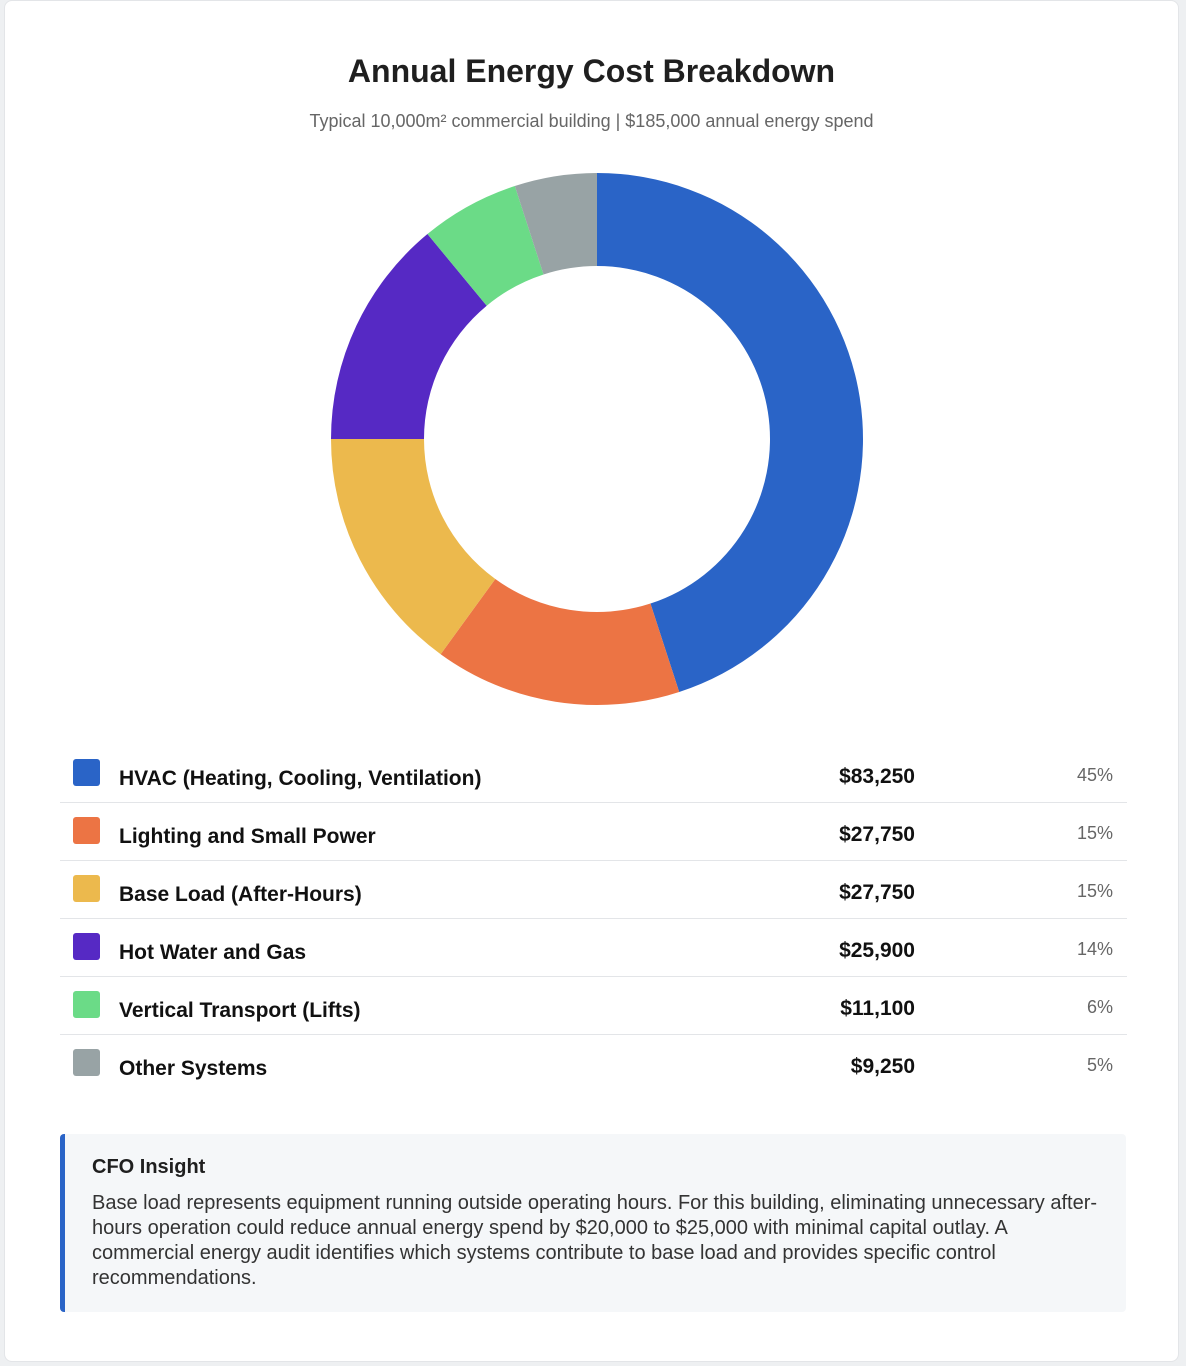 The height and width of the screenshot is (1366, 1186). What do you see at coordinates (240, 1010) in the screenshot?
I see `legend-label: Vertical Transport (Lifts)` at bounding box center [240, 1010].